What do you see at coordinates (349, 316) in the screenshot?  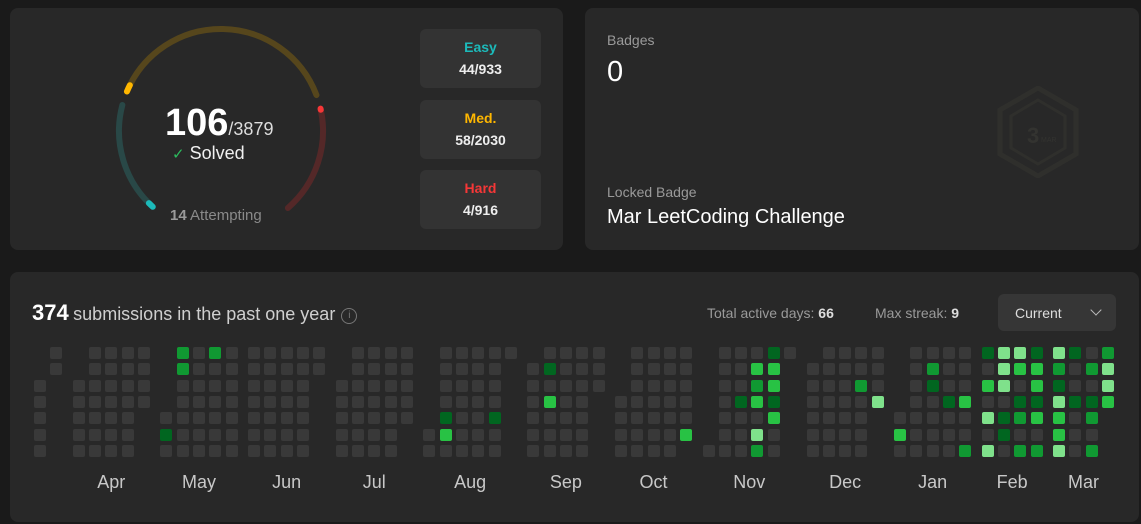 I see `info-icon: i` at bounding box center [349, 316].